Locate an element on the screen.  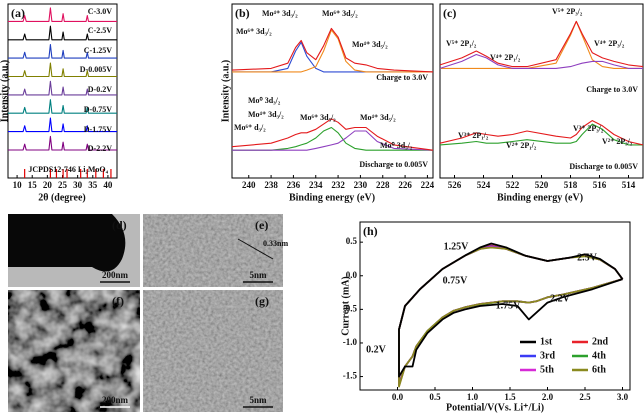
annotation: V⁵⁺ 2P₃/₂ is located at coordinates (567, 11).